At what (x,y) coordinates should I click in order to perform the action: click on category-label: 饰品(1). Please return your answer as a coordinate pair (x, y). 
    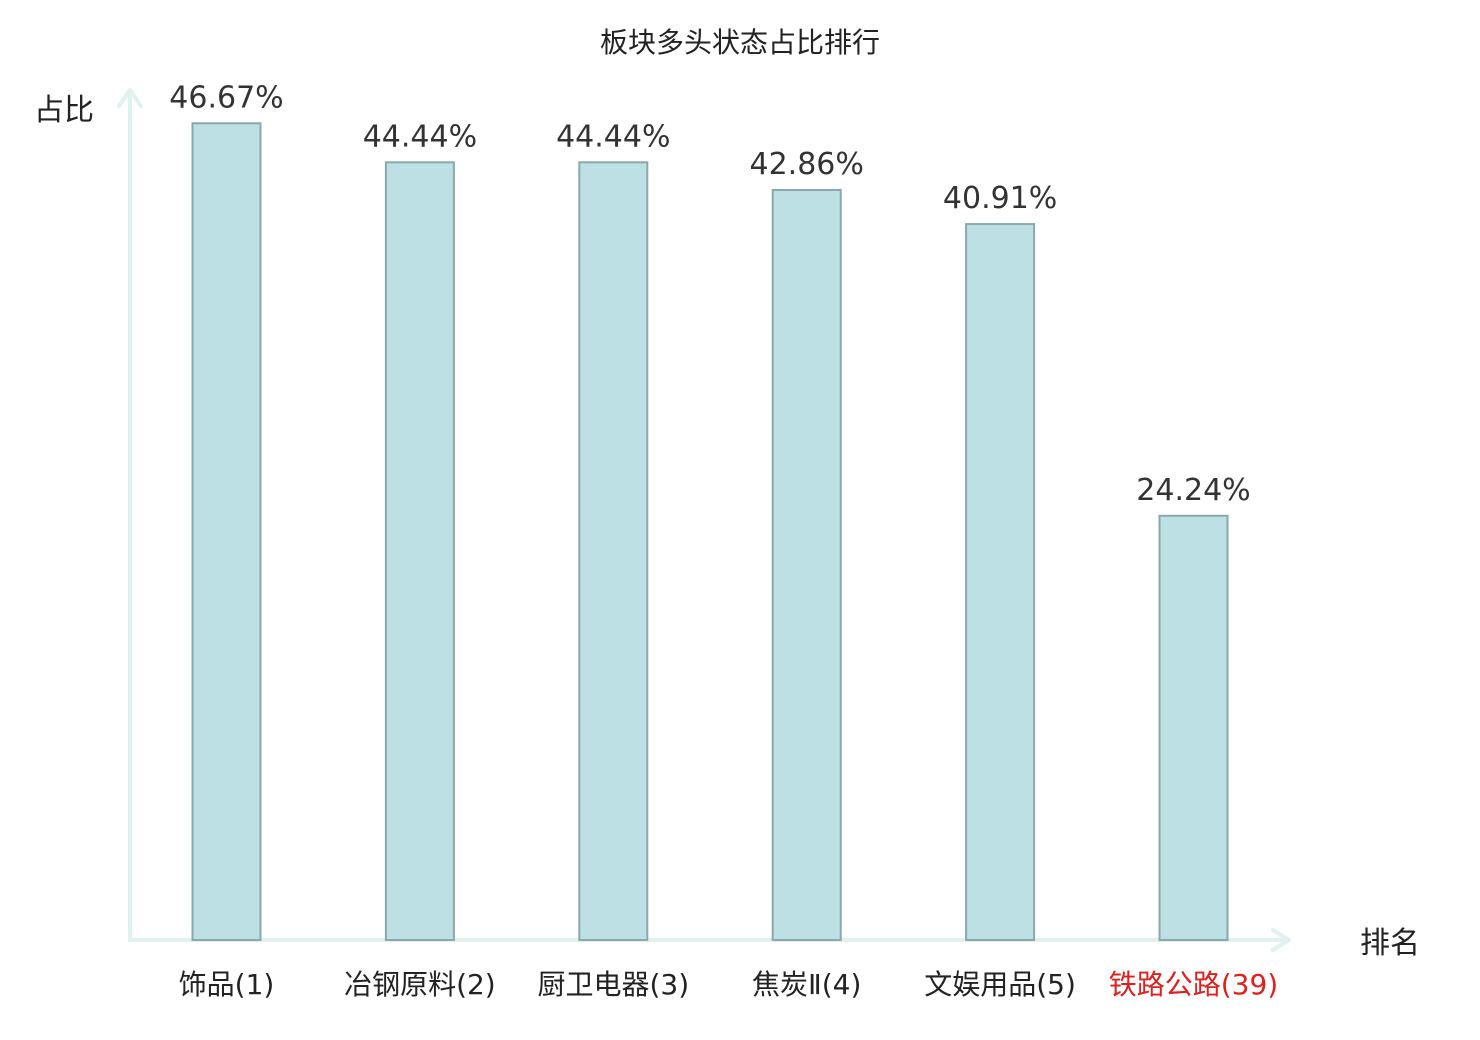
    Looking at the image, I should click on (227, 984).